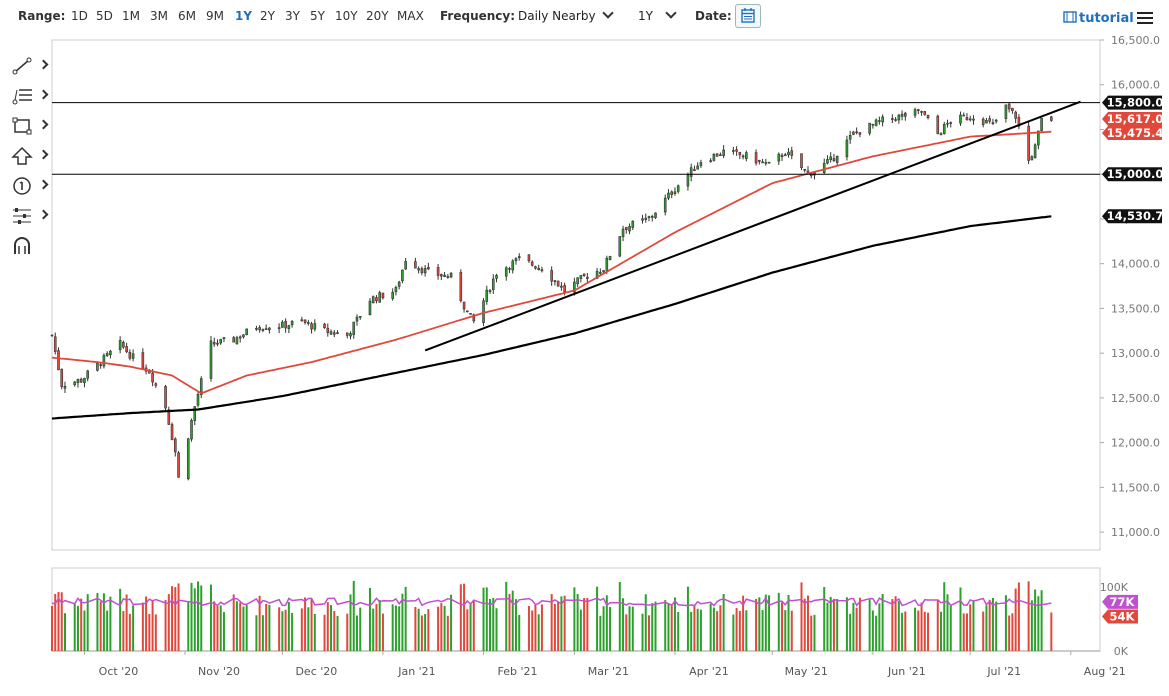 The image size is (1169, 696). I want to click on range-6m-button: 6M, so click(187, 16).